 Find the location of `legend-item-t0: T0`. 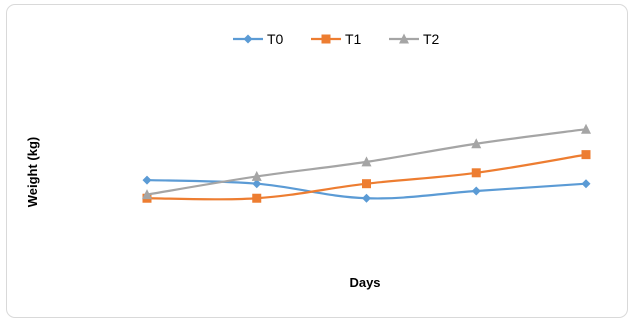

legend-item-t0: T0 is located at coordinates (258, 39).